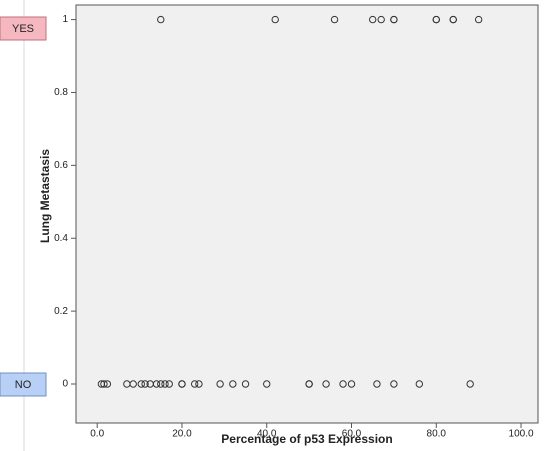 This screenshot has height=451, width=548. What do you see at coordinates (65, 384) in the screenshot?
I see `y-tick-label: 0` at bounding box center [65, 384].